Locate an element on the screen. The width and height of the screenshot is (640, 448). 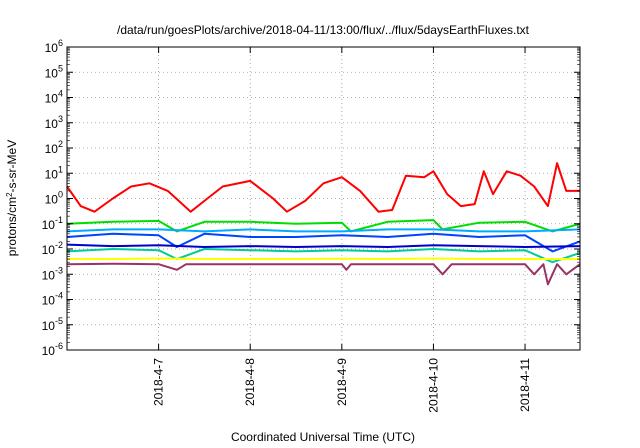
y-tick-label: 10⁴ is located at coordinates (54, 97).